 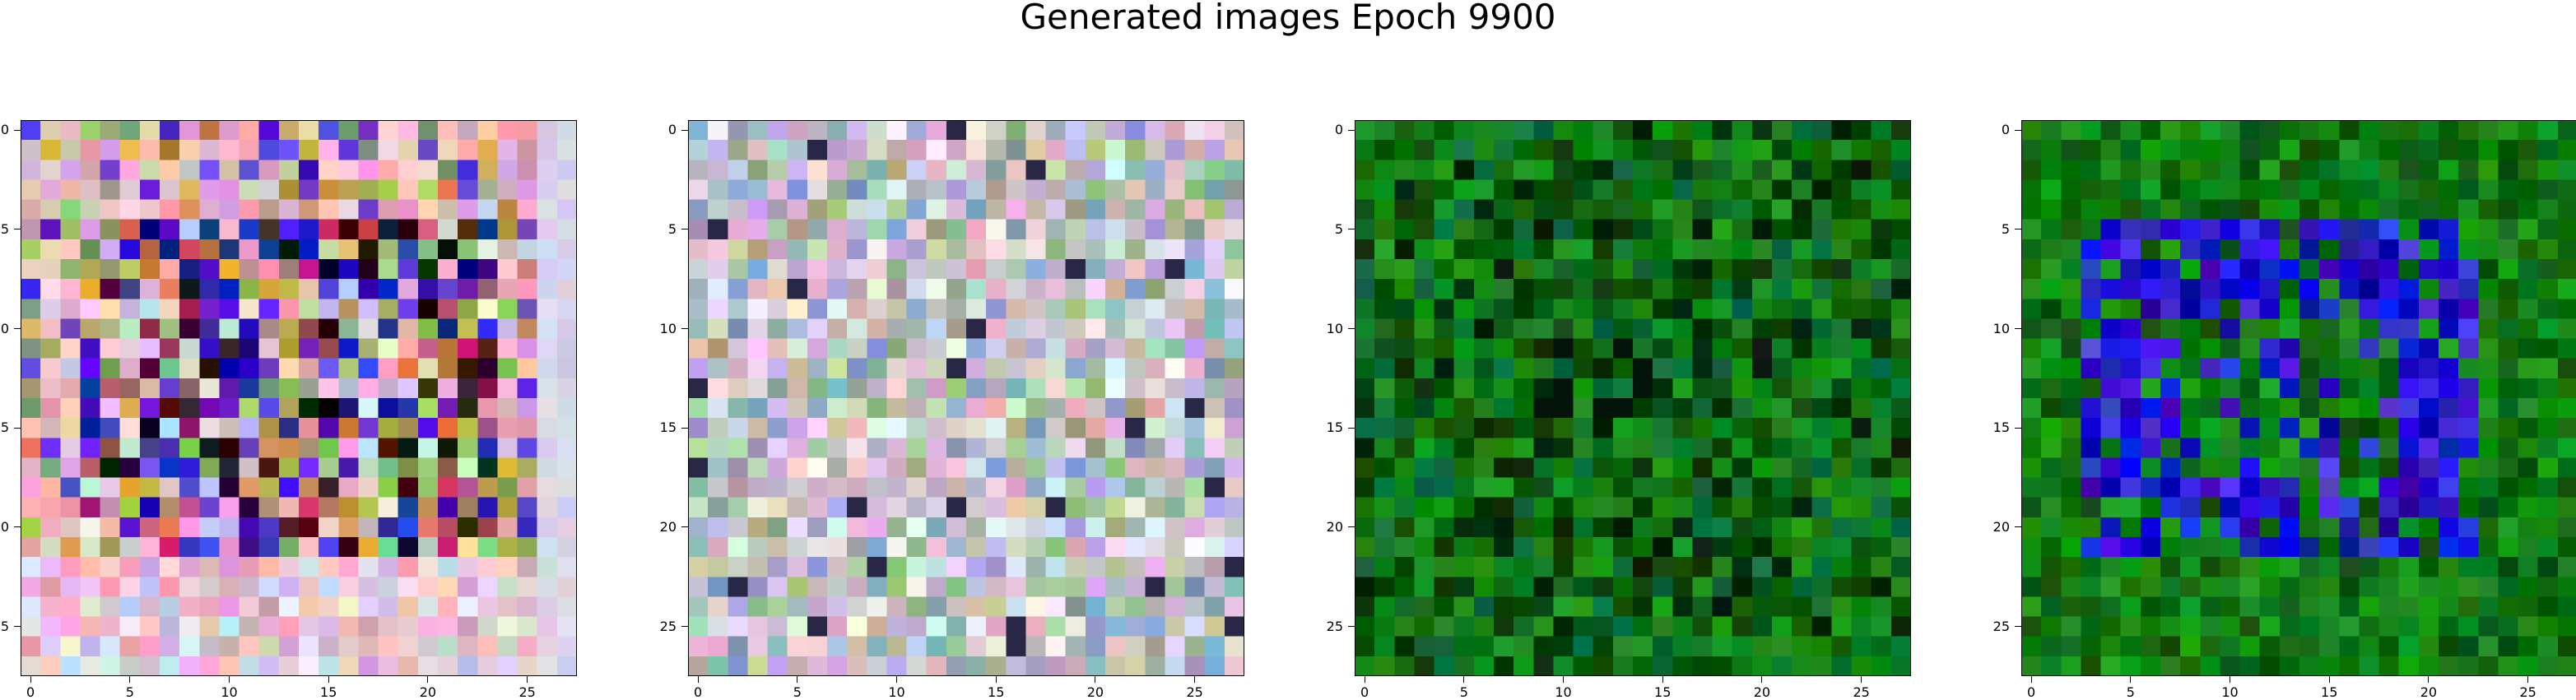 I want to click on chart-title: Generated images Epoch 9900, so click(x=1288, y=18).